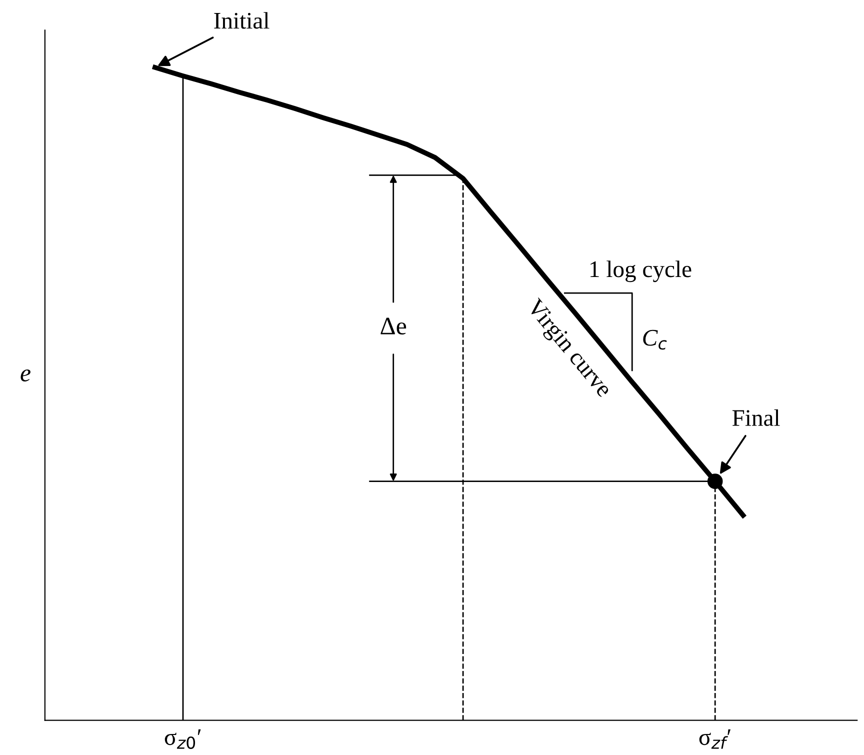 This screenshot has height=755, width=864. I want to click on annotation: 1 log cycle, so click(641, 271).